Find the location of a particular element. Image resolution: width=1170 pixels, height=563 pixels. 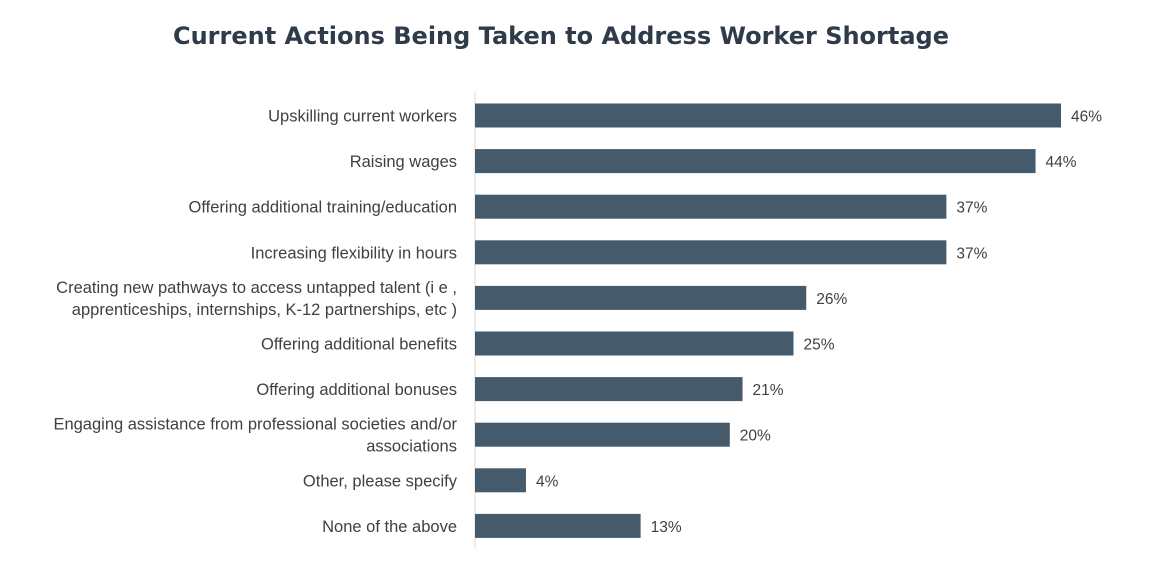

data-label: 26% is located at coordinates (831, 299).